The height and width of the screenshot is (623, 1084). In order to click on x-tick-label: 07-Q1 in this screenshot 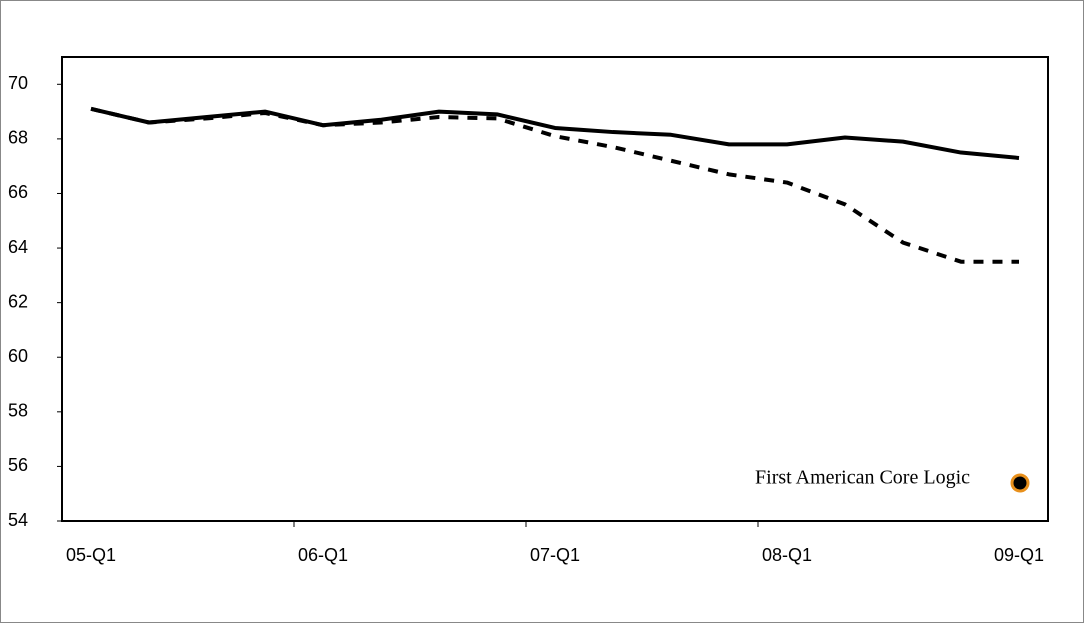, I will do `click(555, 555)`.